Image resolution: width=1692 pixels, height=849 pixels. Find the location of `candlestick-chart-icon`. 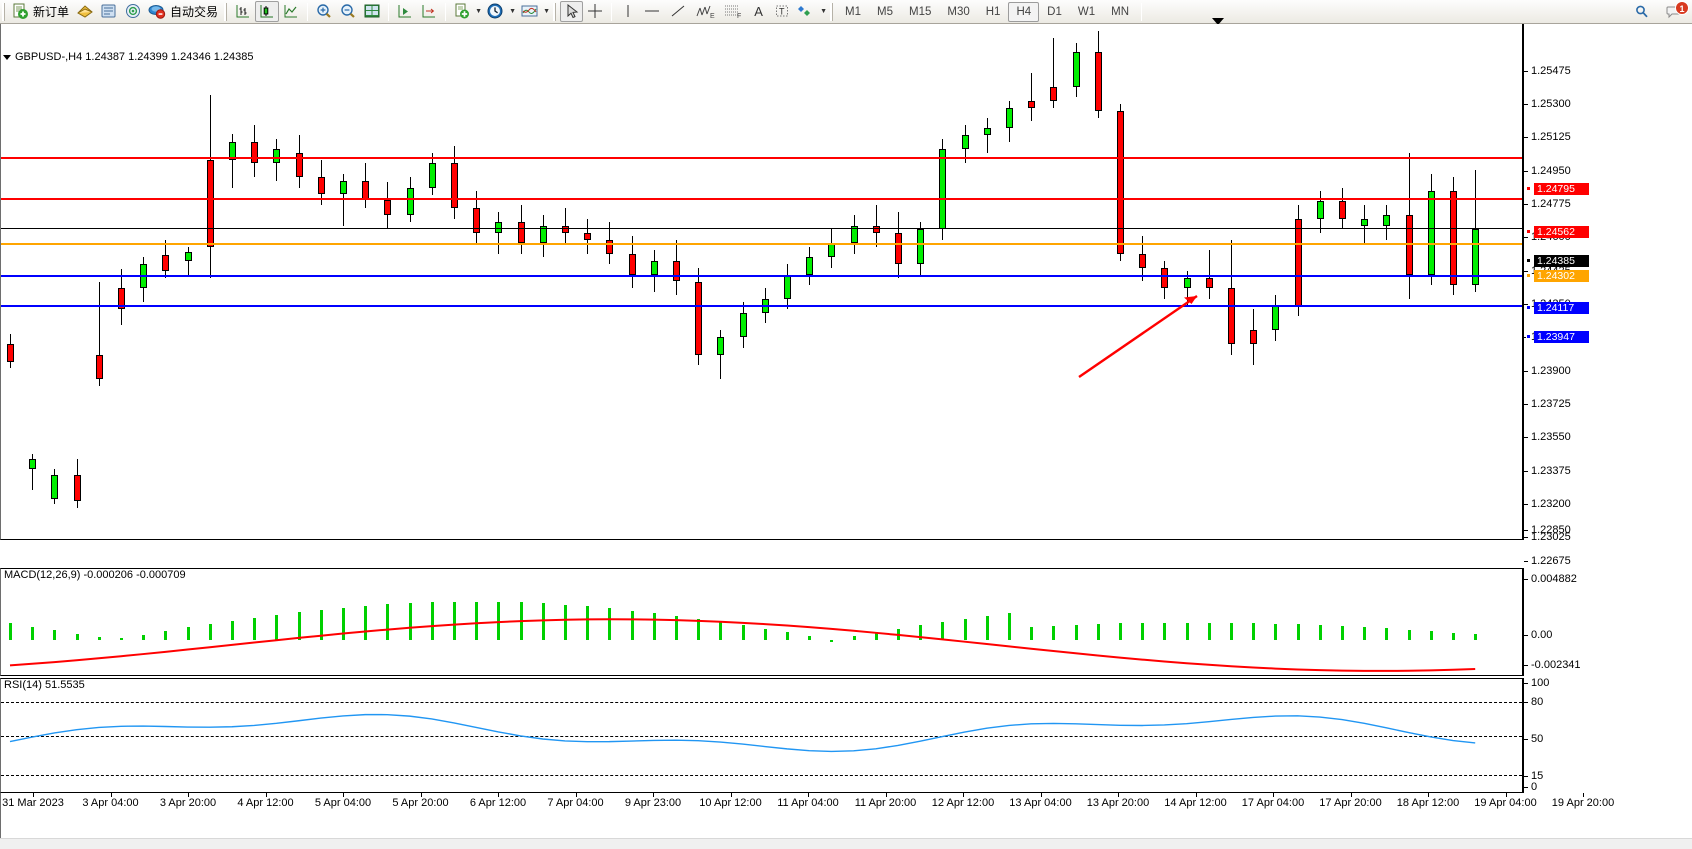

candlestick-chart-icon is located at coordinates (267, 11).